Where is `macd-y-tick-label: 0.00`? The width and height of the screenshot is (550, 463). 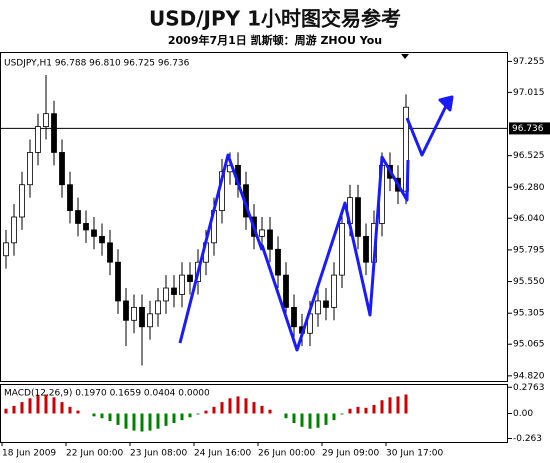 macd-y-tick-label: 0.00 is located at coordinates (523, 414).